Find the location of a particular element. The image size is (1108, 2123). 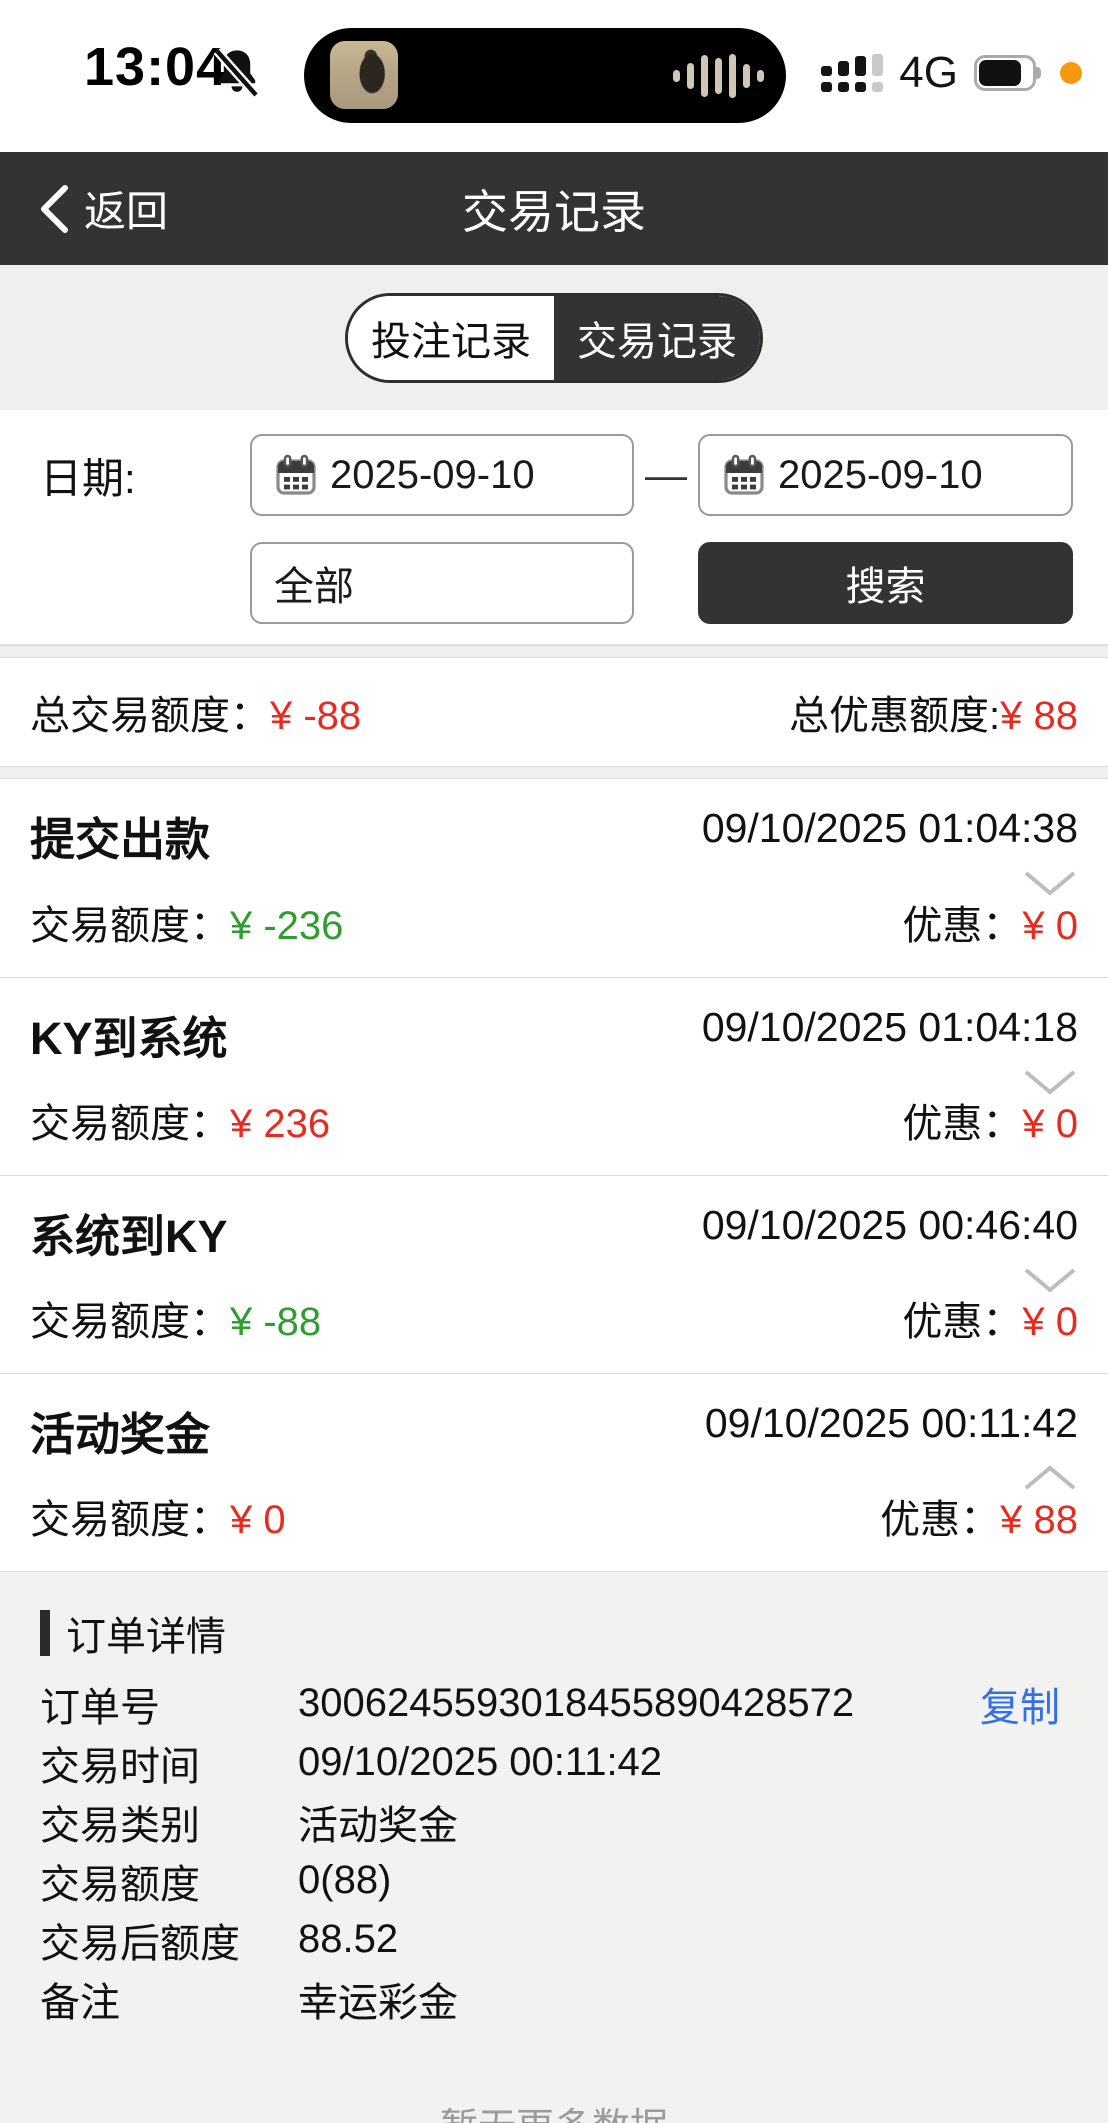

cellular-signal-icon is located at coordinates (852, 73).